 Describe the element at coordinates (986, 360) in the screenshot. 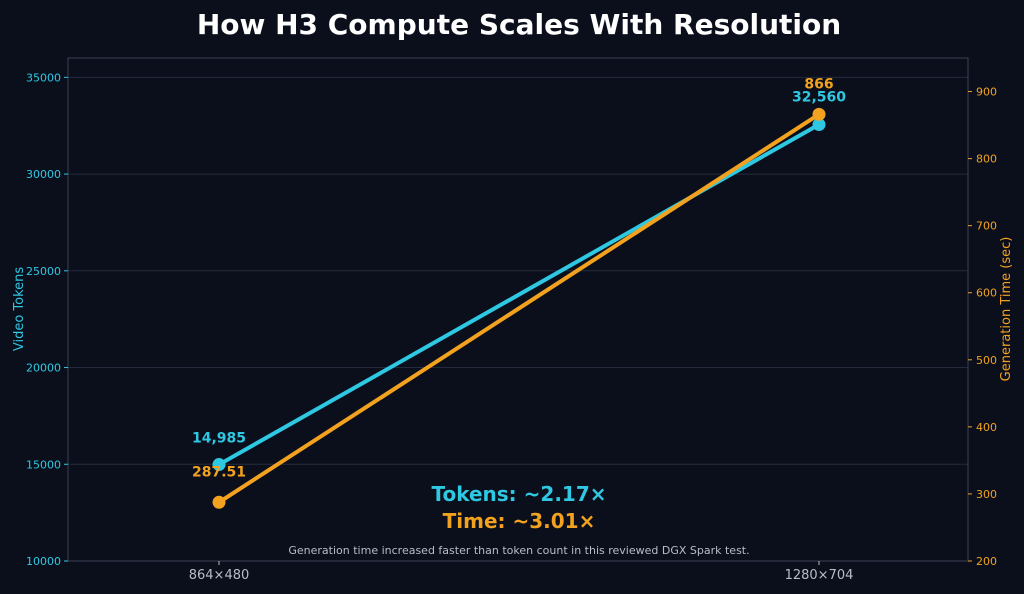

I see `y-right-tick-label: 500` at that location.